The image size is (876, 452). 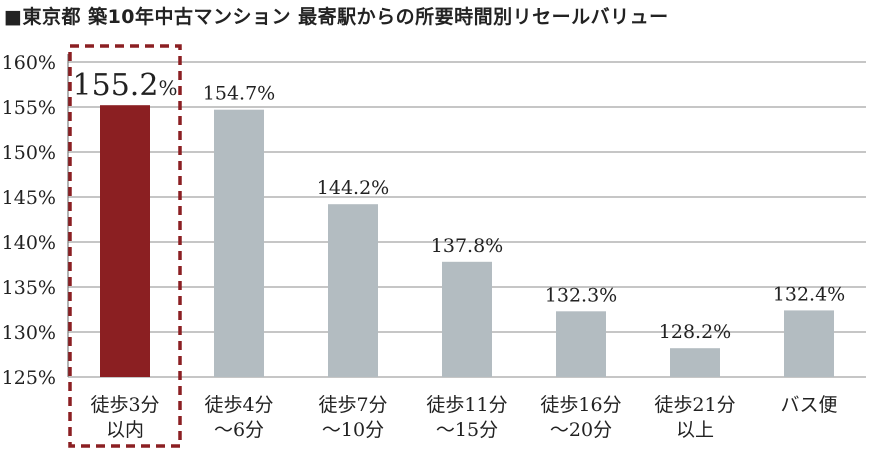 I want to click on x-tick-label: 以内, so click(x=125, y=430).